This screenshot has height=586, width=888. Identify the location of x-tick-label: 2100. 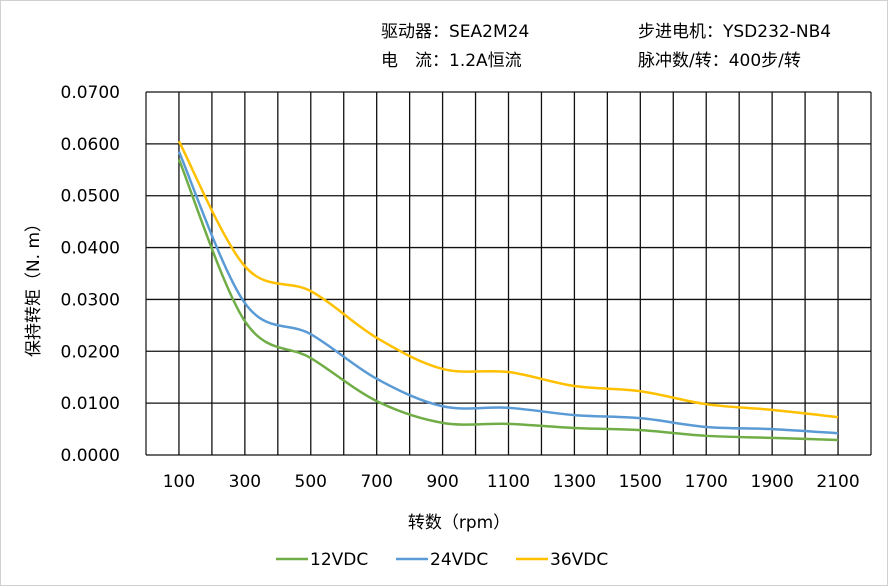
(837, 482).